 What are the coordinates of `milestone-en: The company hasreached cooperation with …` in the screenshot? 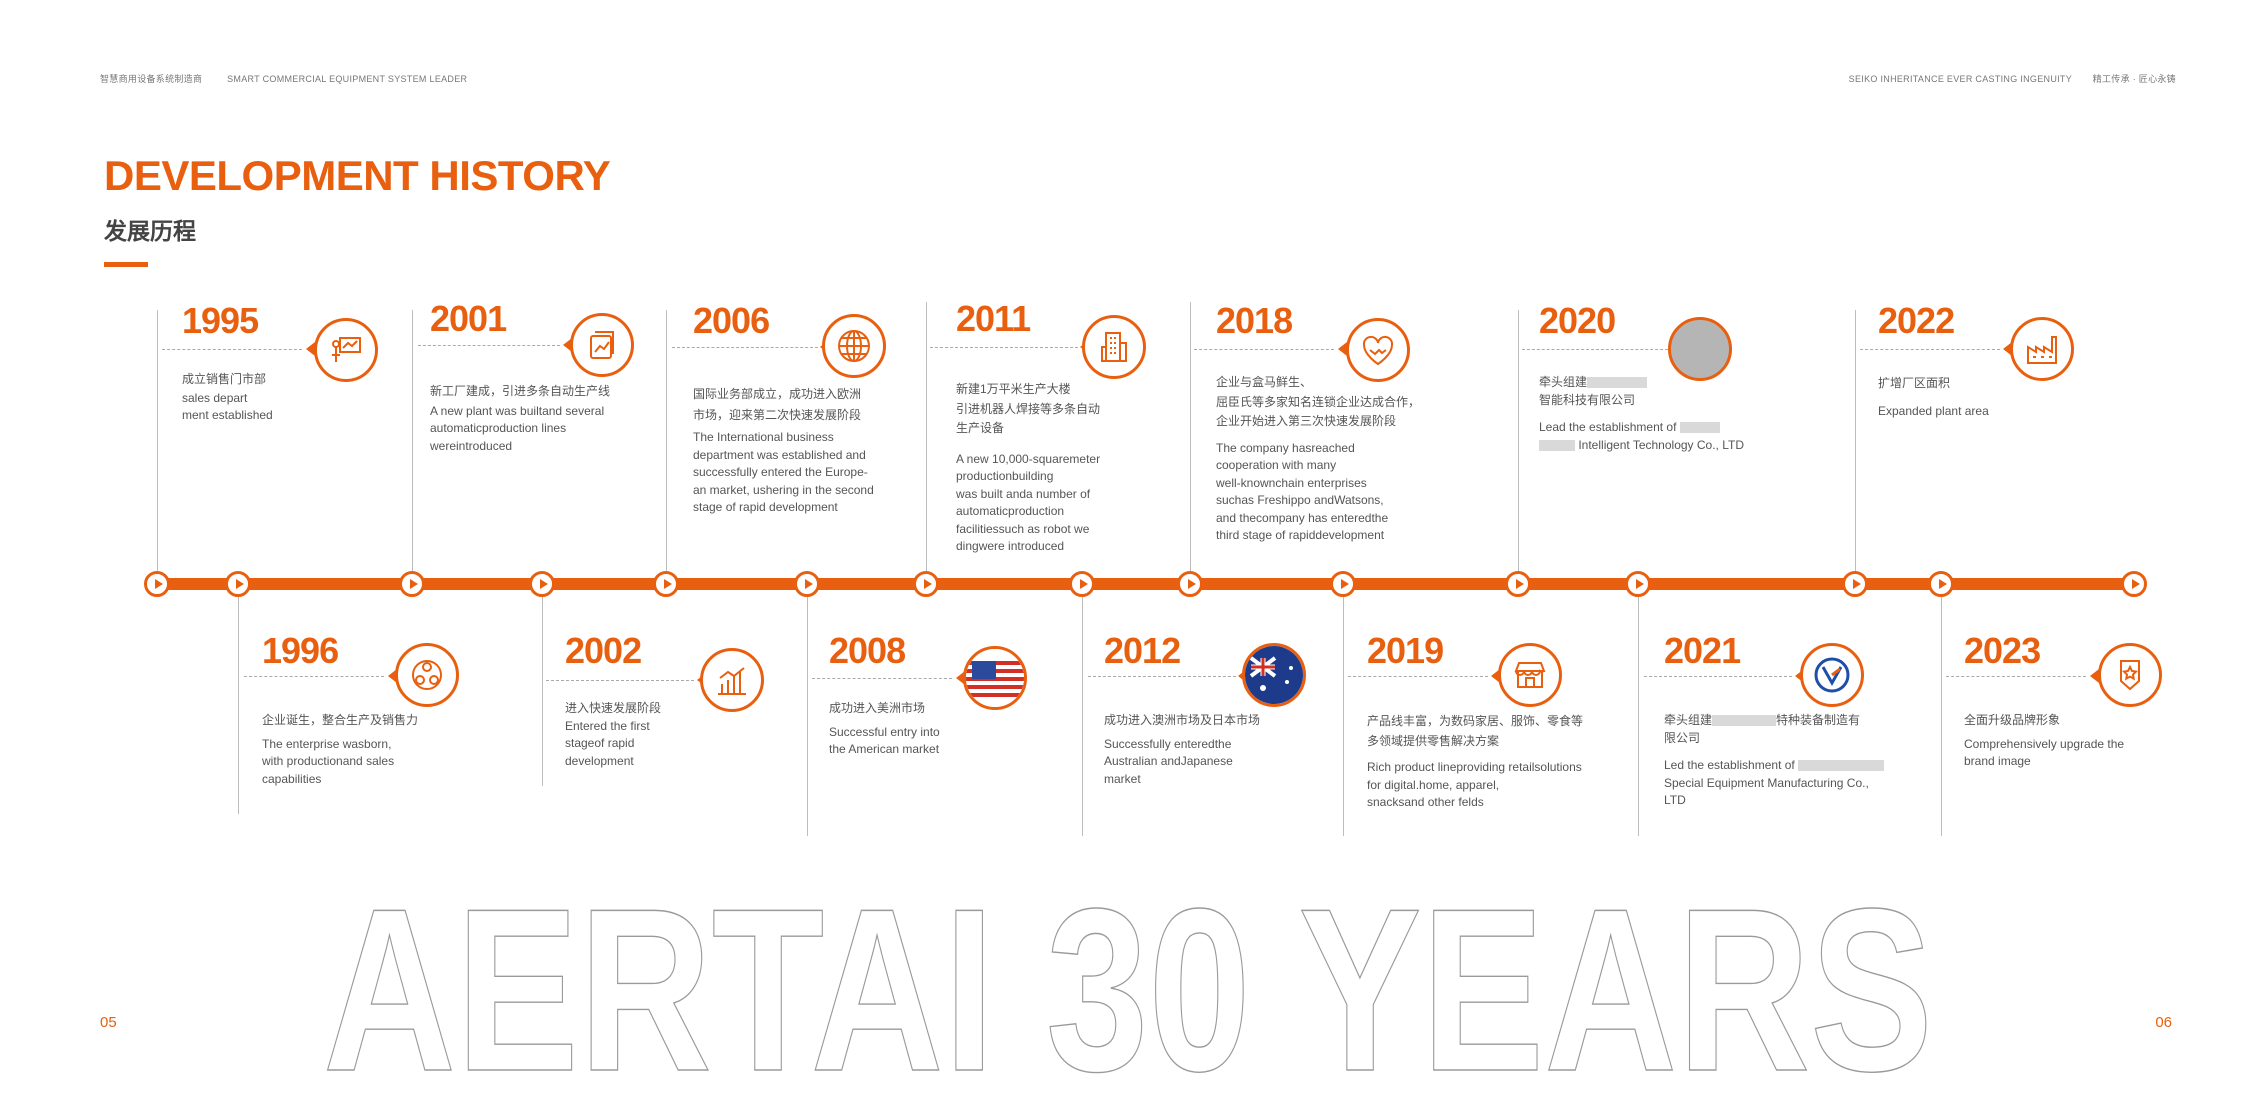 It's located at (1302, 491).